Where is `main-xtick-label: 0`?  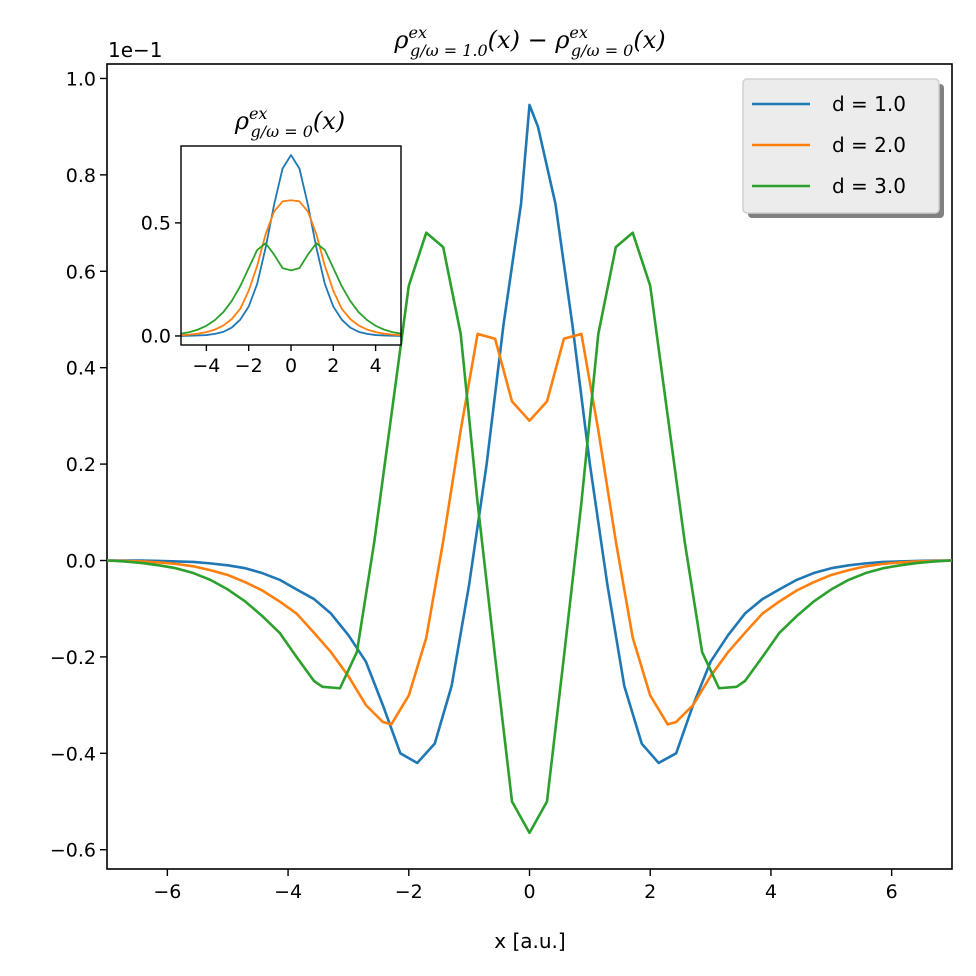 main-xtick-label: 0 is located at coordinates (529, 892).